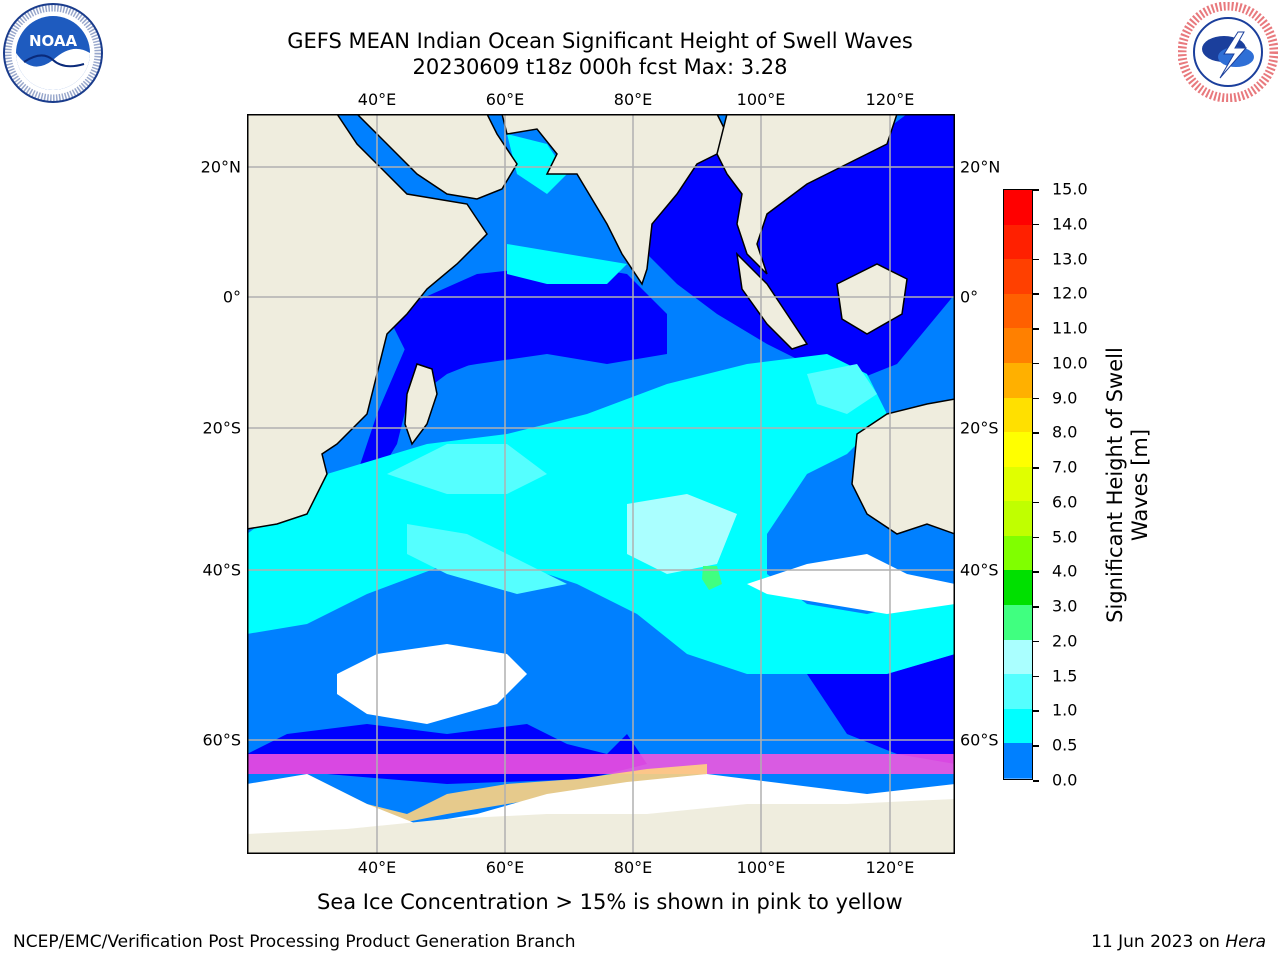 The height and width of the screenshot is (960, 1280). I want to click on colorbar-tick-label: 12.0, so click(1070, 293).